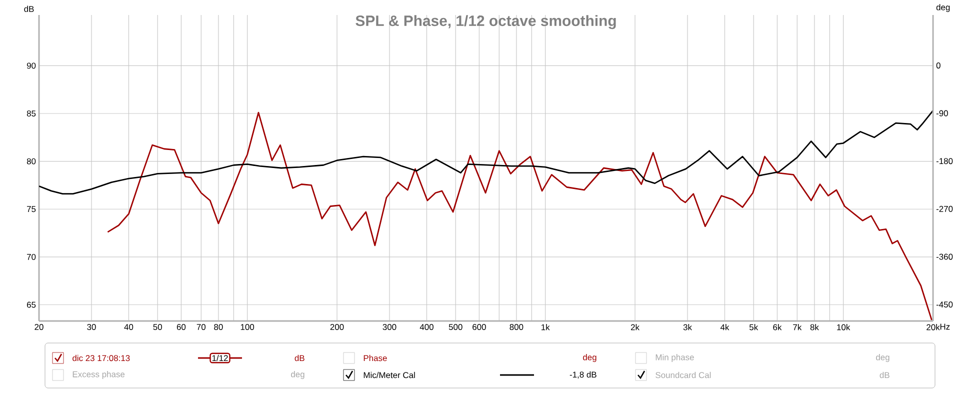 This screenshot has height=393, width=977. I want to click on x-tick-label: 5k, so click(753, 327).